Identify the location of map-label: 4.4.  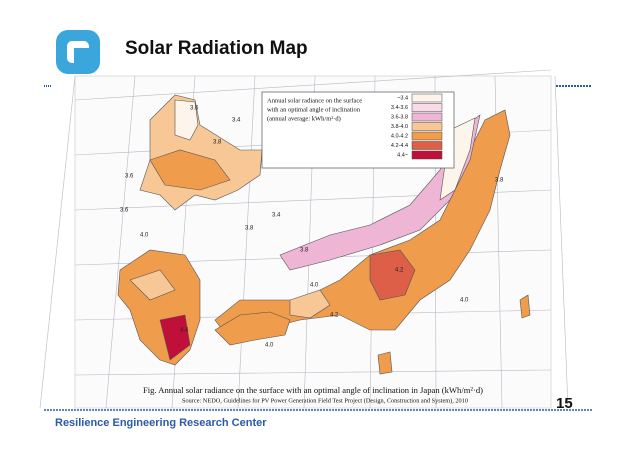
(184, 331).